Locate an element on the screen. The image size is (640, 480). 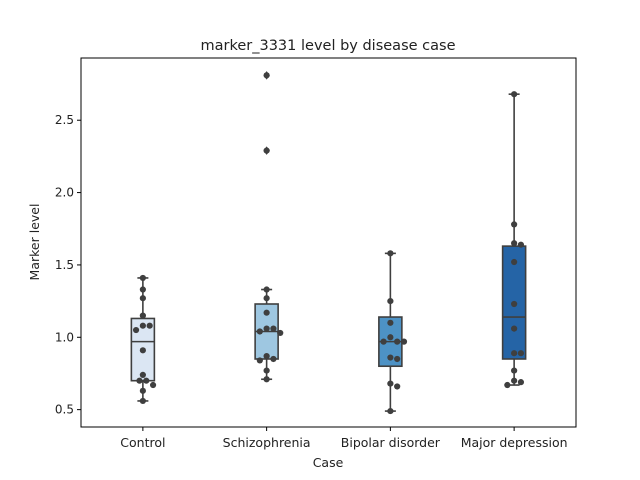
x-tick-label: Bipolar disorder is located at coordinates (391, 442).